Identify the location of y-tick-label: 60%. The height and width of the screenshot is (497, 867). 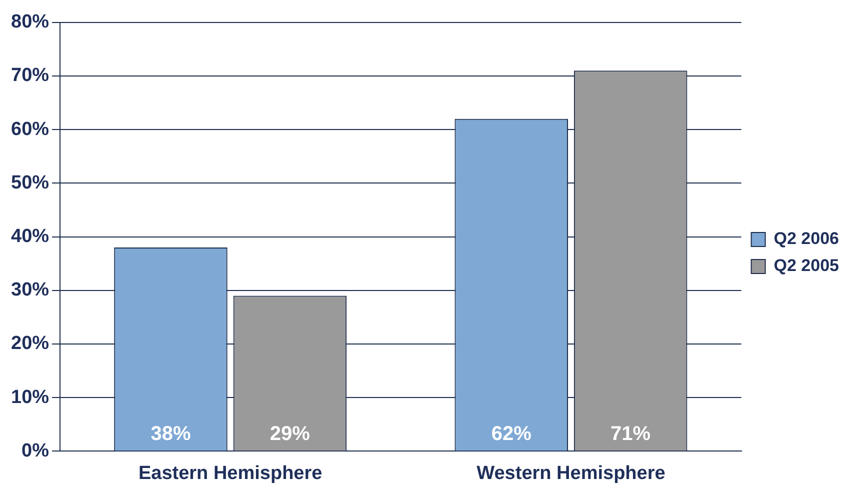
(30, 129).